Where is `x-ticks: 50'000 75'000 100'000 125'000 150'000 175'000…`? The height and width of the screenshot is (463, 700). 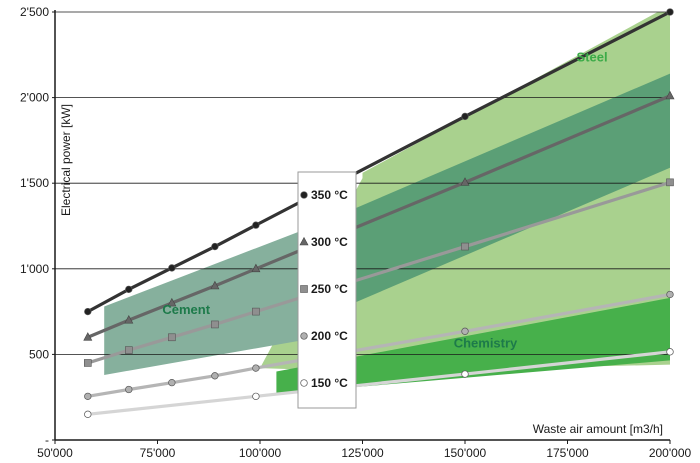 x-ticks: 50'000 75'000 100'000 125'000 150'000 175'000… is located at coordinates (364, 450).